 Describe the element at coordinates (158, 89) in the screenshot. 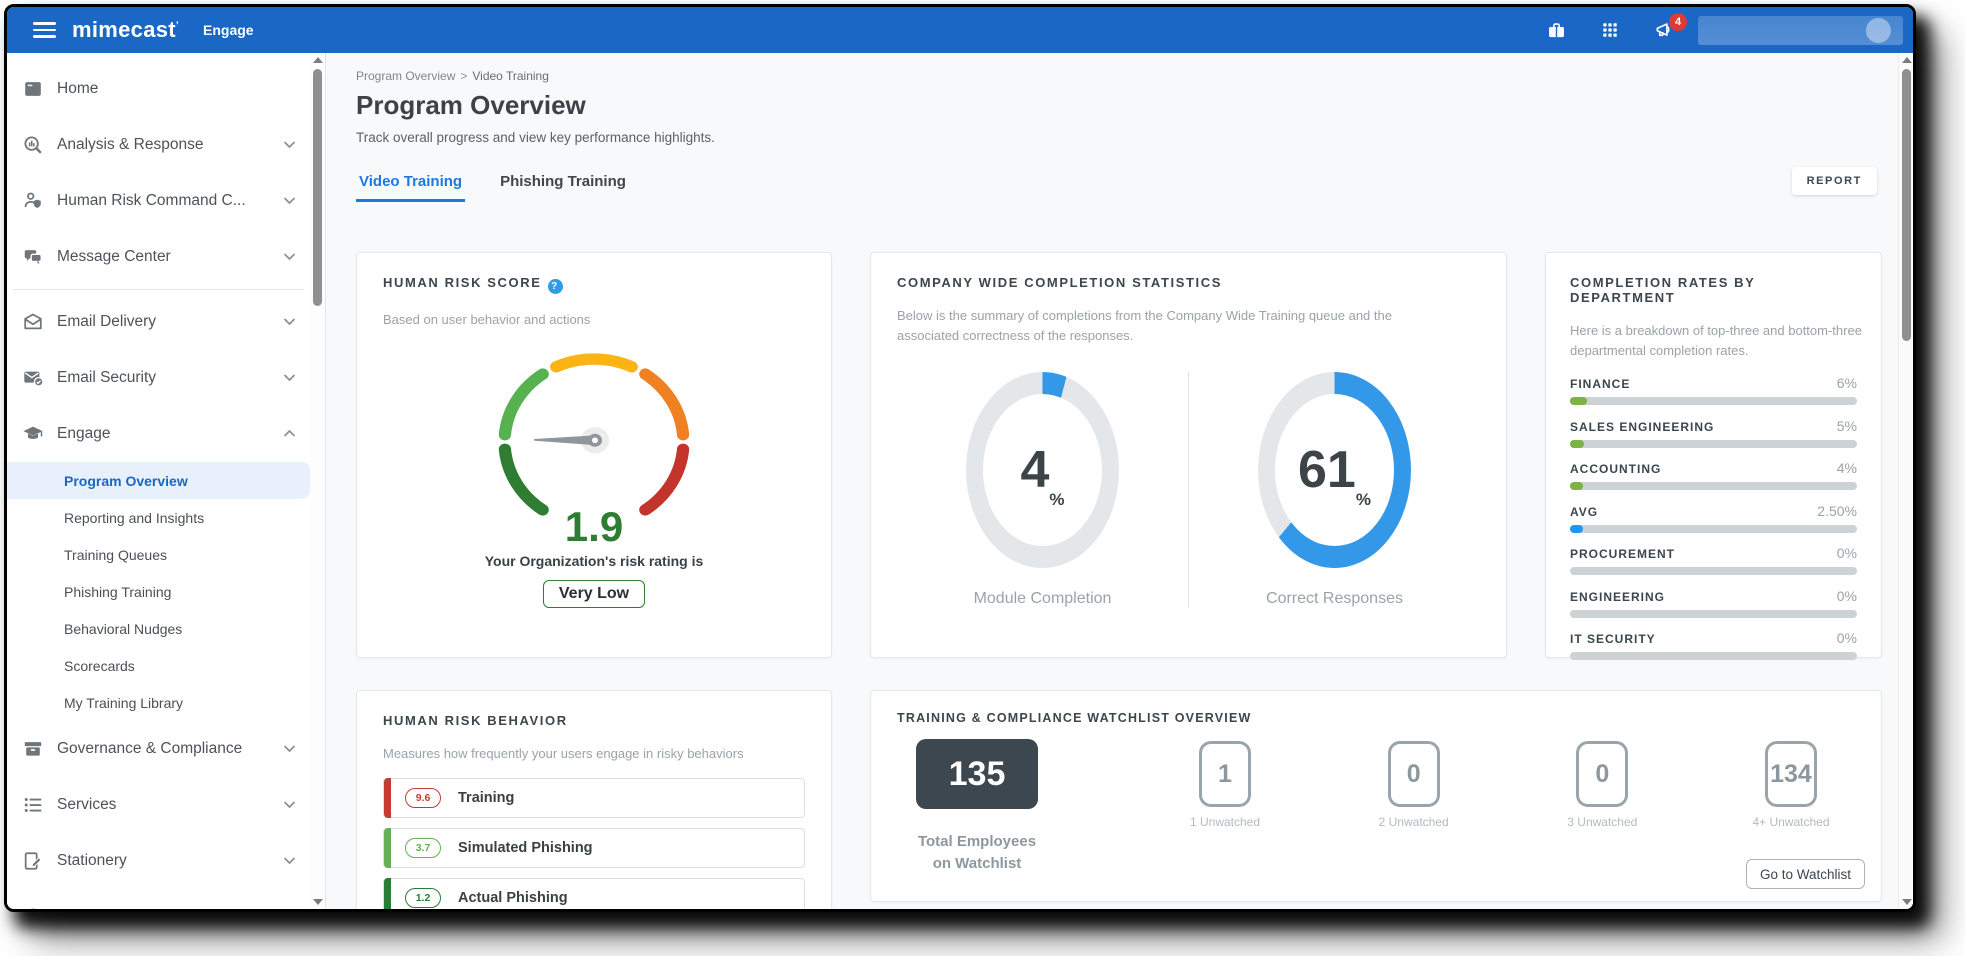

I see `sidebar-item-home: Home` at that location.